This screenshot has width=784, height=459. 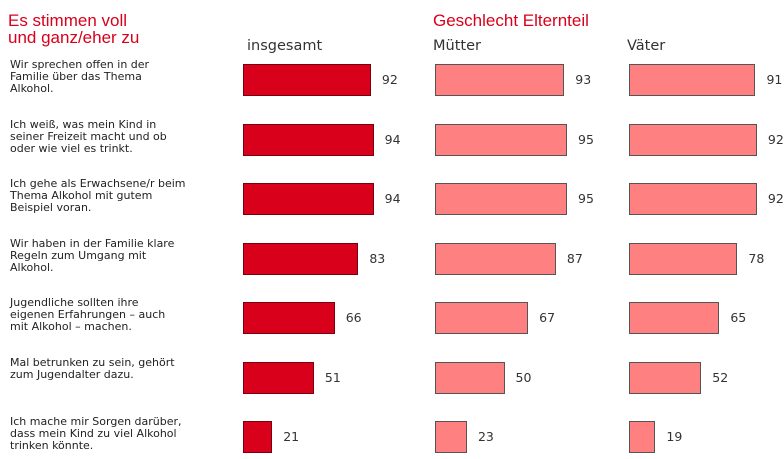 I want to click on value-label: 83, so click(x=377, y=258).